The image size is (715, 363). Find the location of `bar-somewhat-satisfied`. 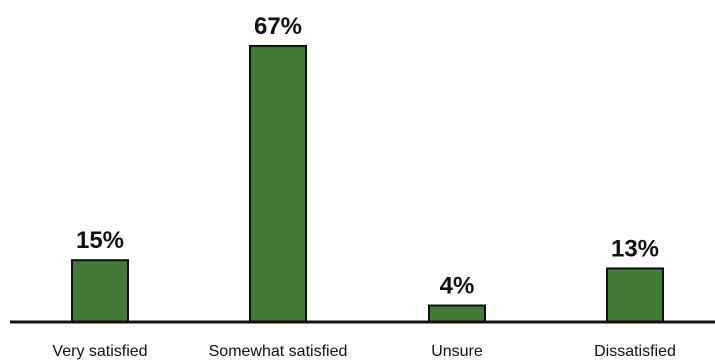

bar-somewhat-satisfied is located at coordinates (278, 184).